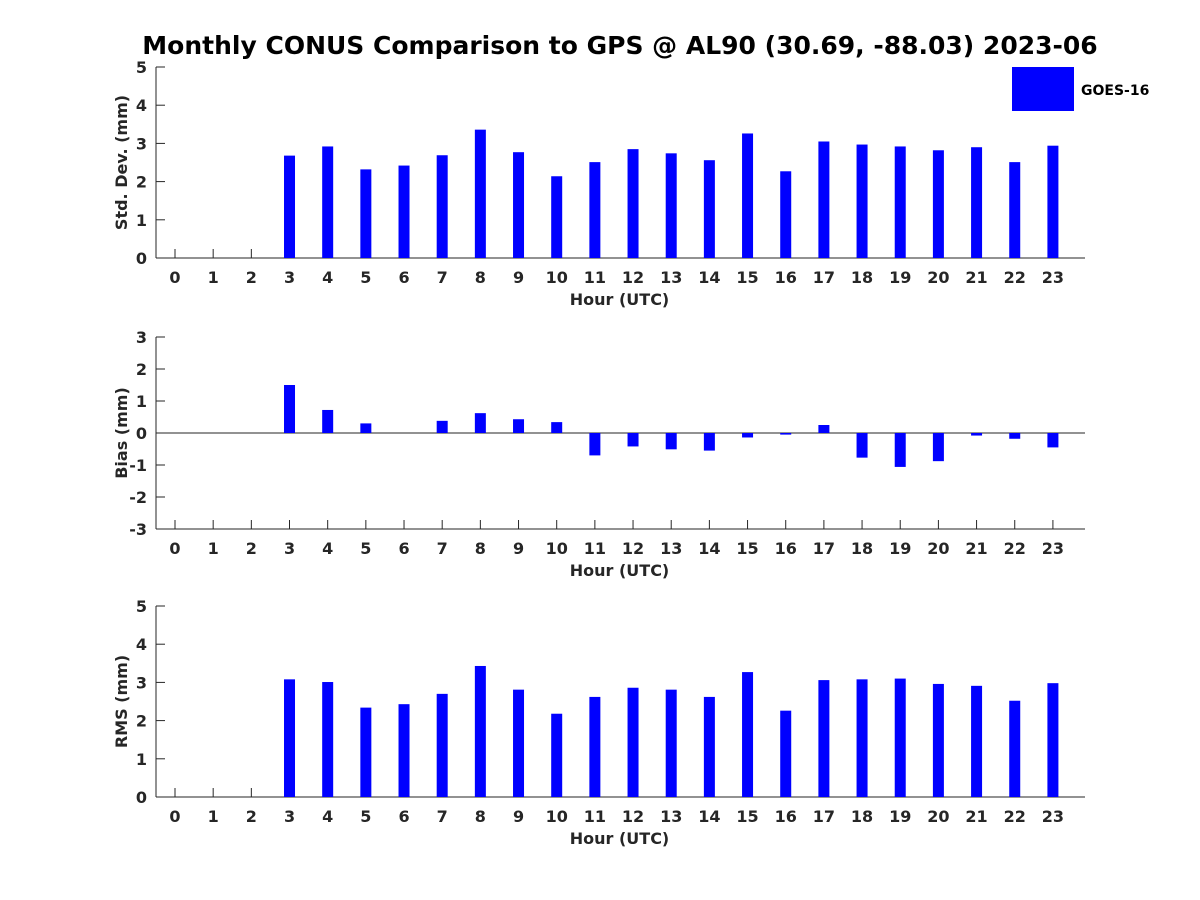 The width and height of the screenshot is (1200, 900). What do you see at coordinates (251, 548) in the screenshot?
I see `bias-x-tick-label: 2` at bounding box center [251, 548].